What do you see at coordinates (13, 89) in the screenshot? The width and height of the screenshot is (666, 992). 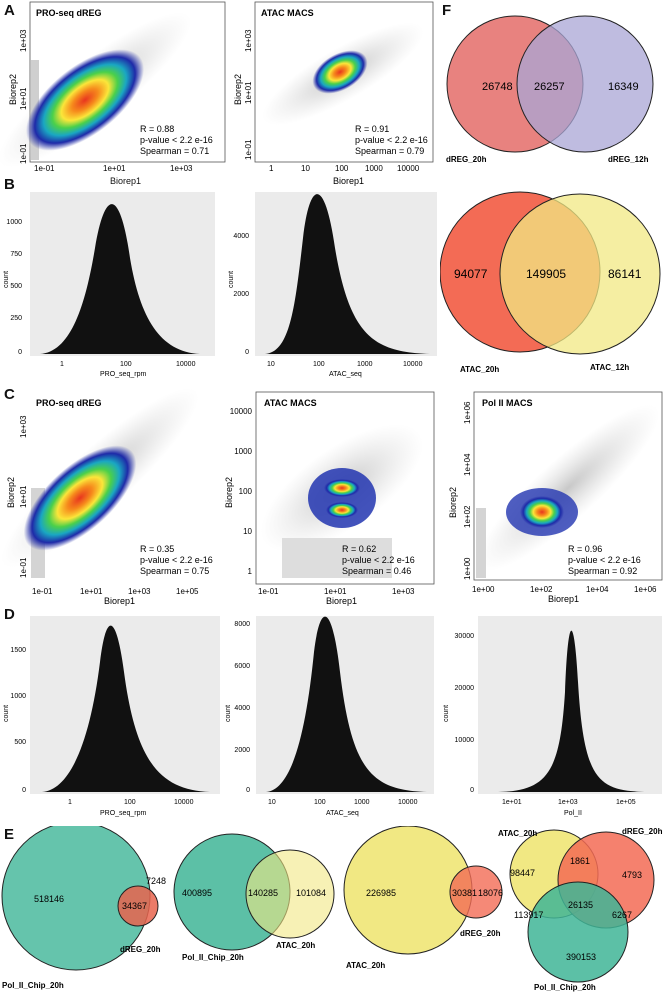 I see `y-label: Biorep2` at bounding box center [13, 89].